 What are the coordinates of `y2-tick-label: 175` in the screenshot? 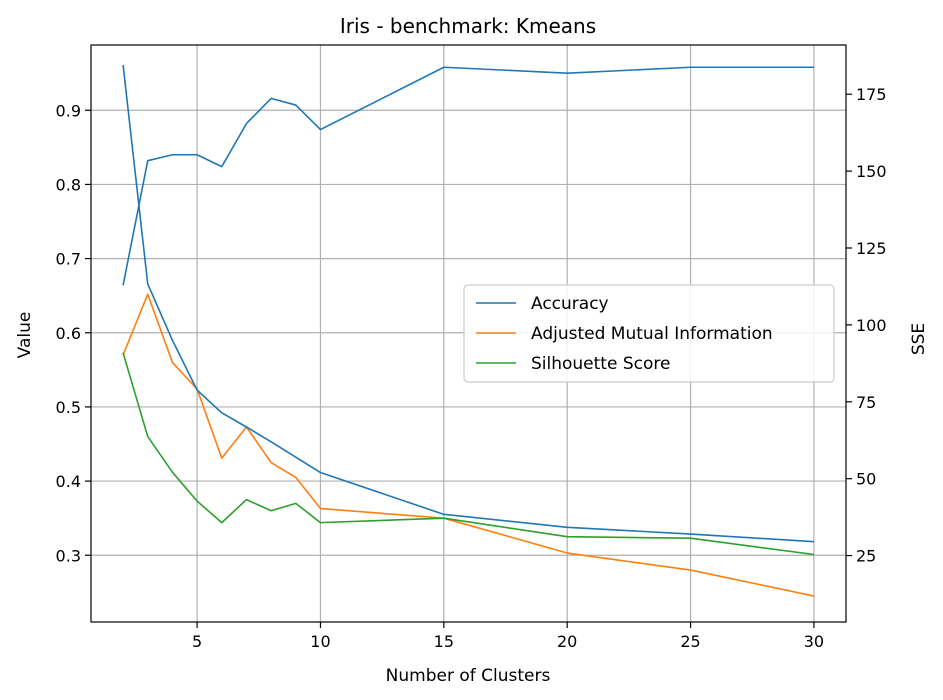 It's located at (871, 94).